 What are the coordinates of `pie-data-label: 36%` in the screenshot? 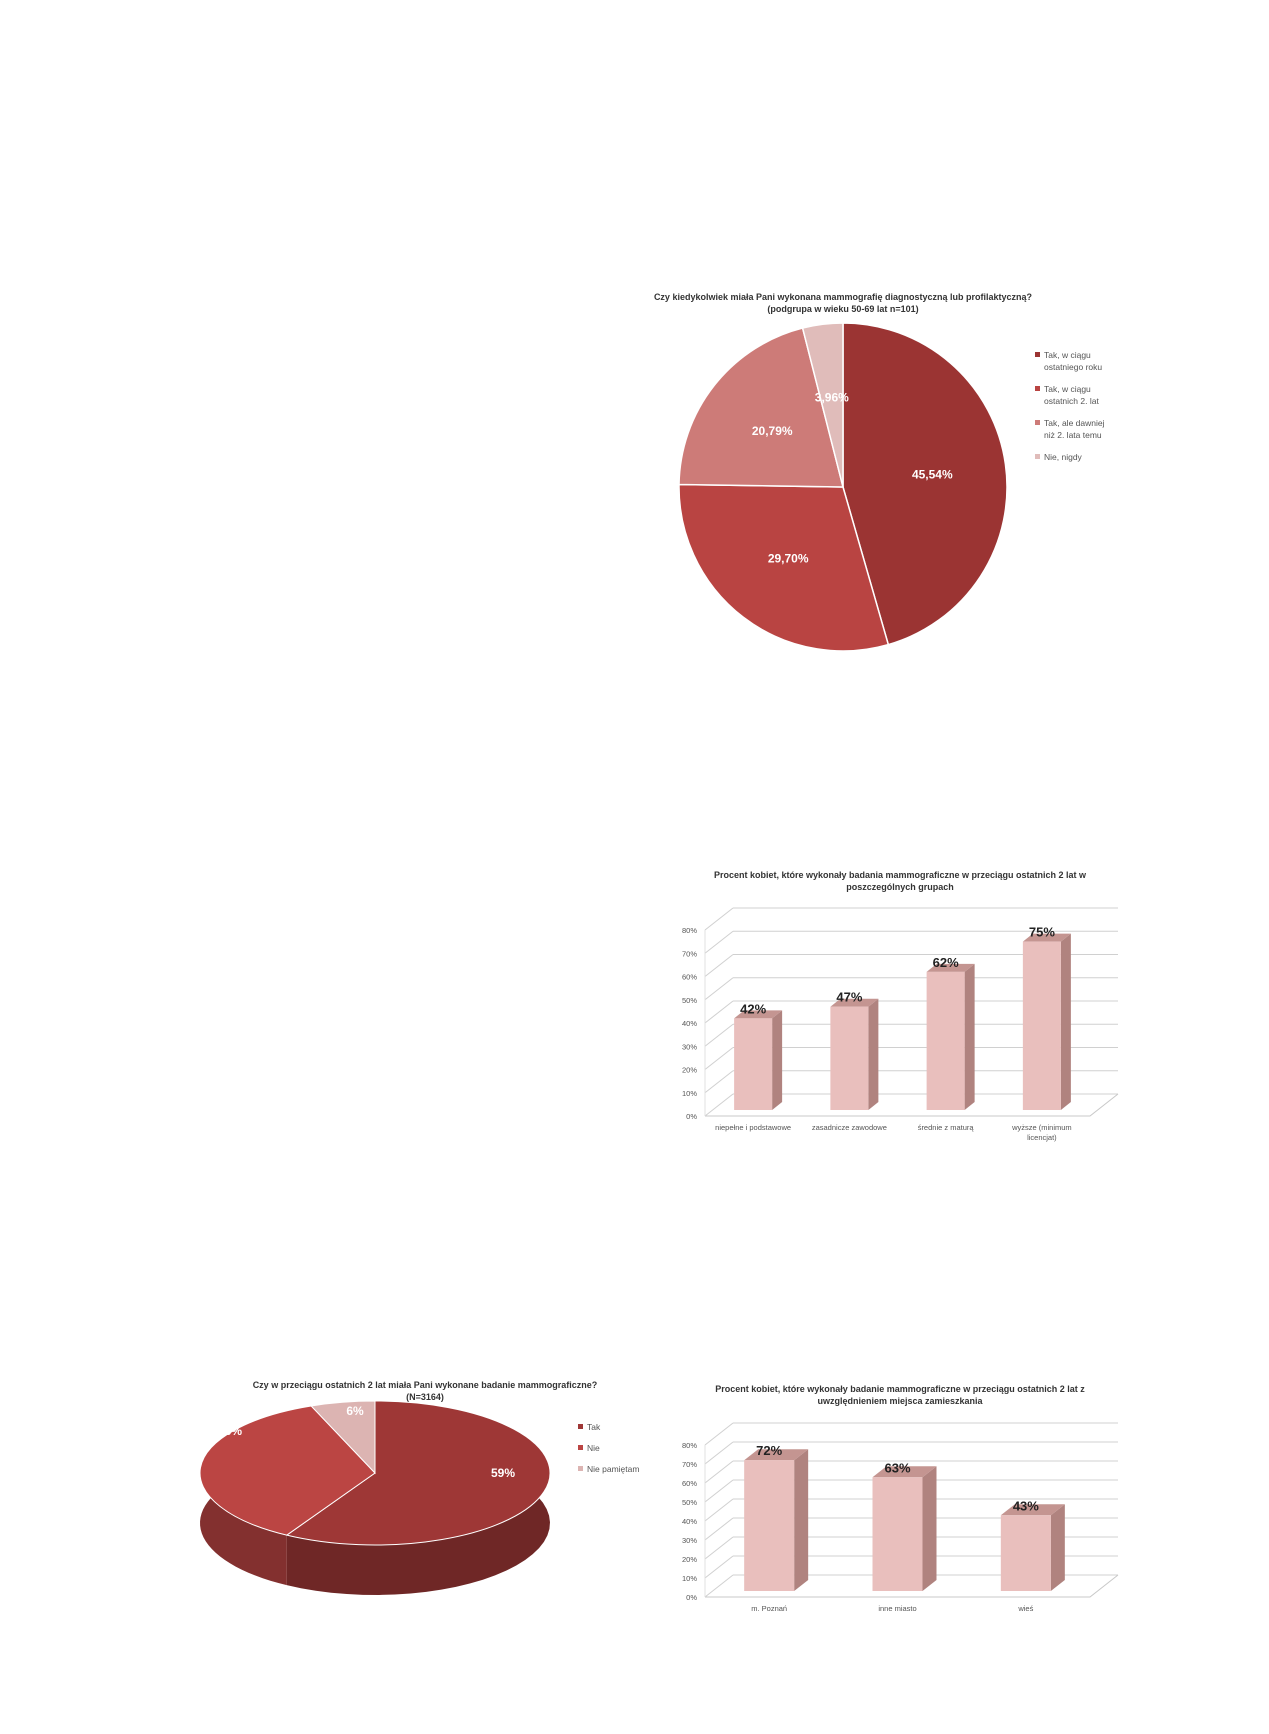 It's located at (230, 1431).